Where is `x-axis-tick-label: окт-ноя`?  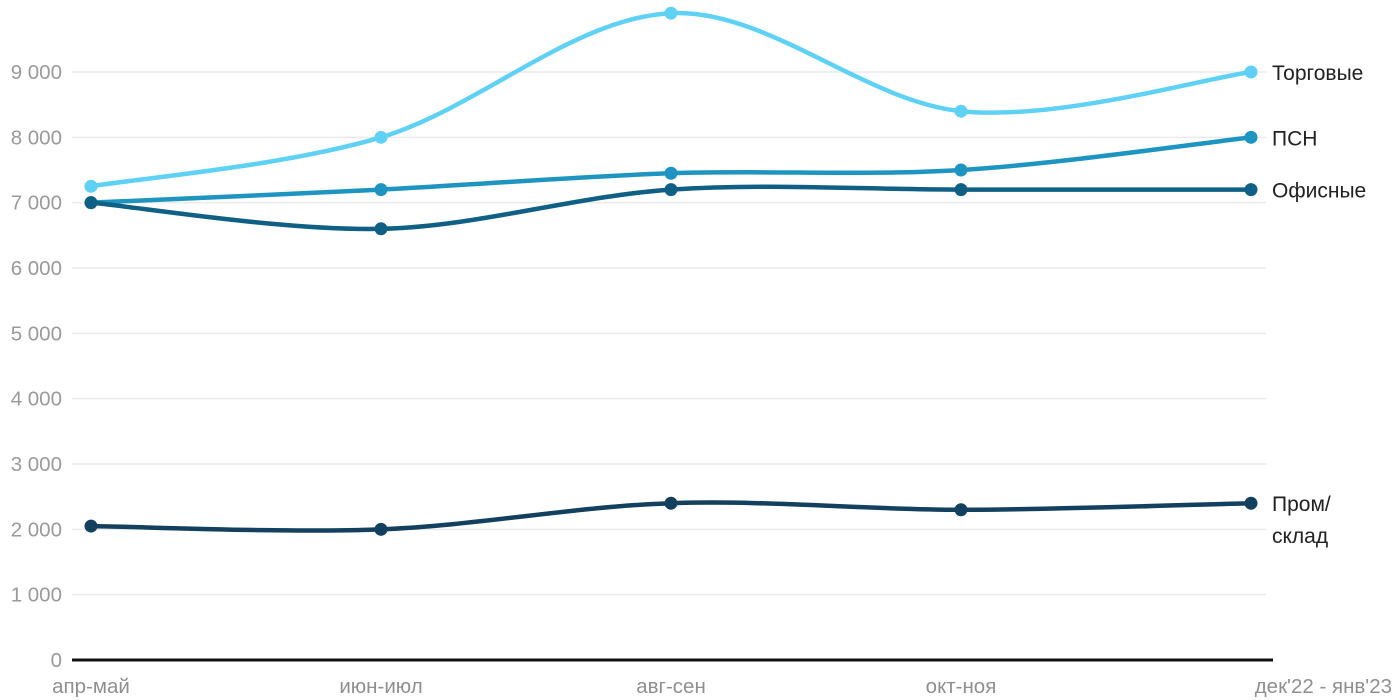 x-axis-tick-label: окт-ноя is located at coordinates (961, 686).